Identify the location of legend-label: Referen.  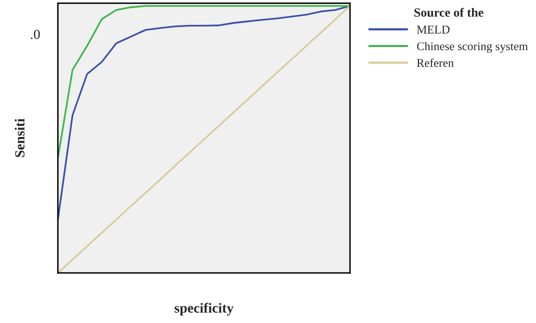
(435, 62).